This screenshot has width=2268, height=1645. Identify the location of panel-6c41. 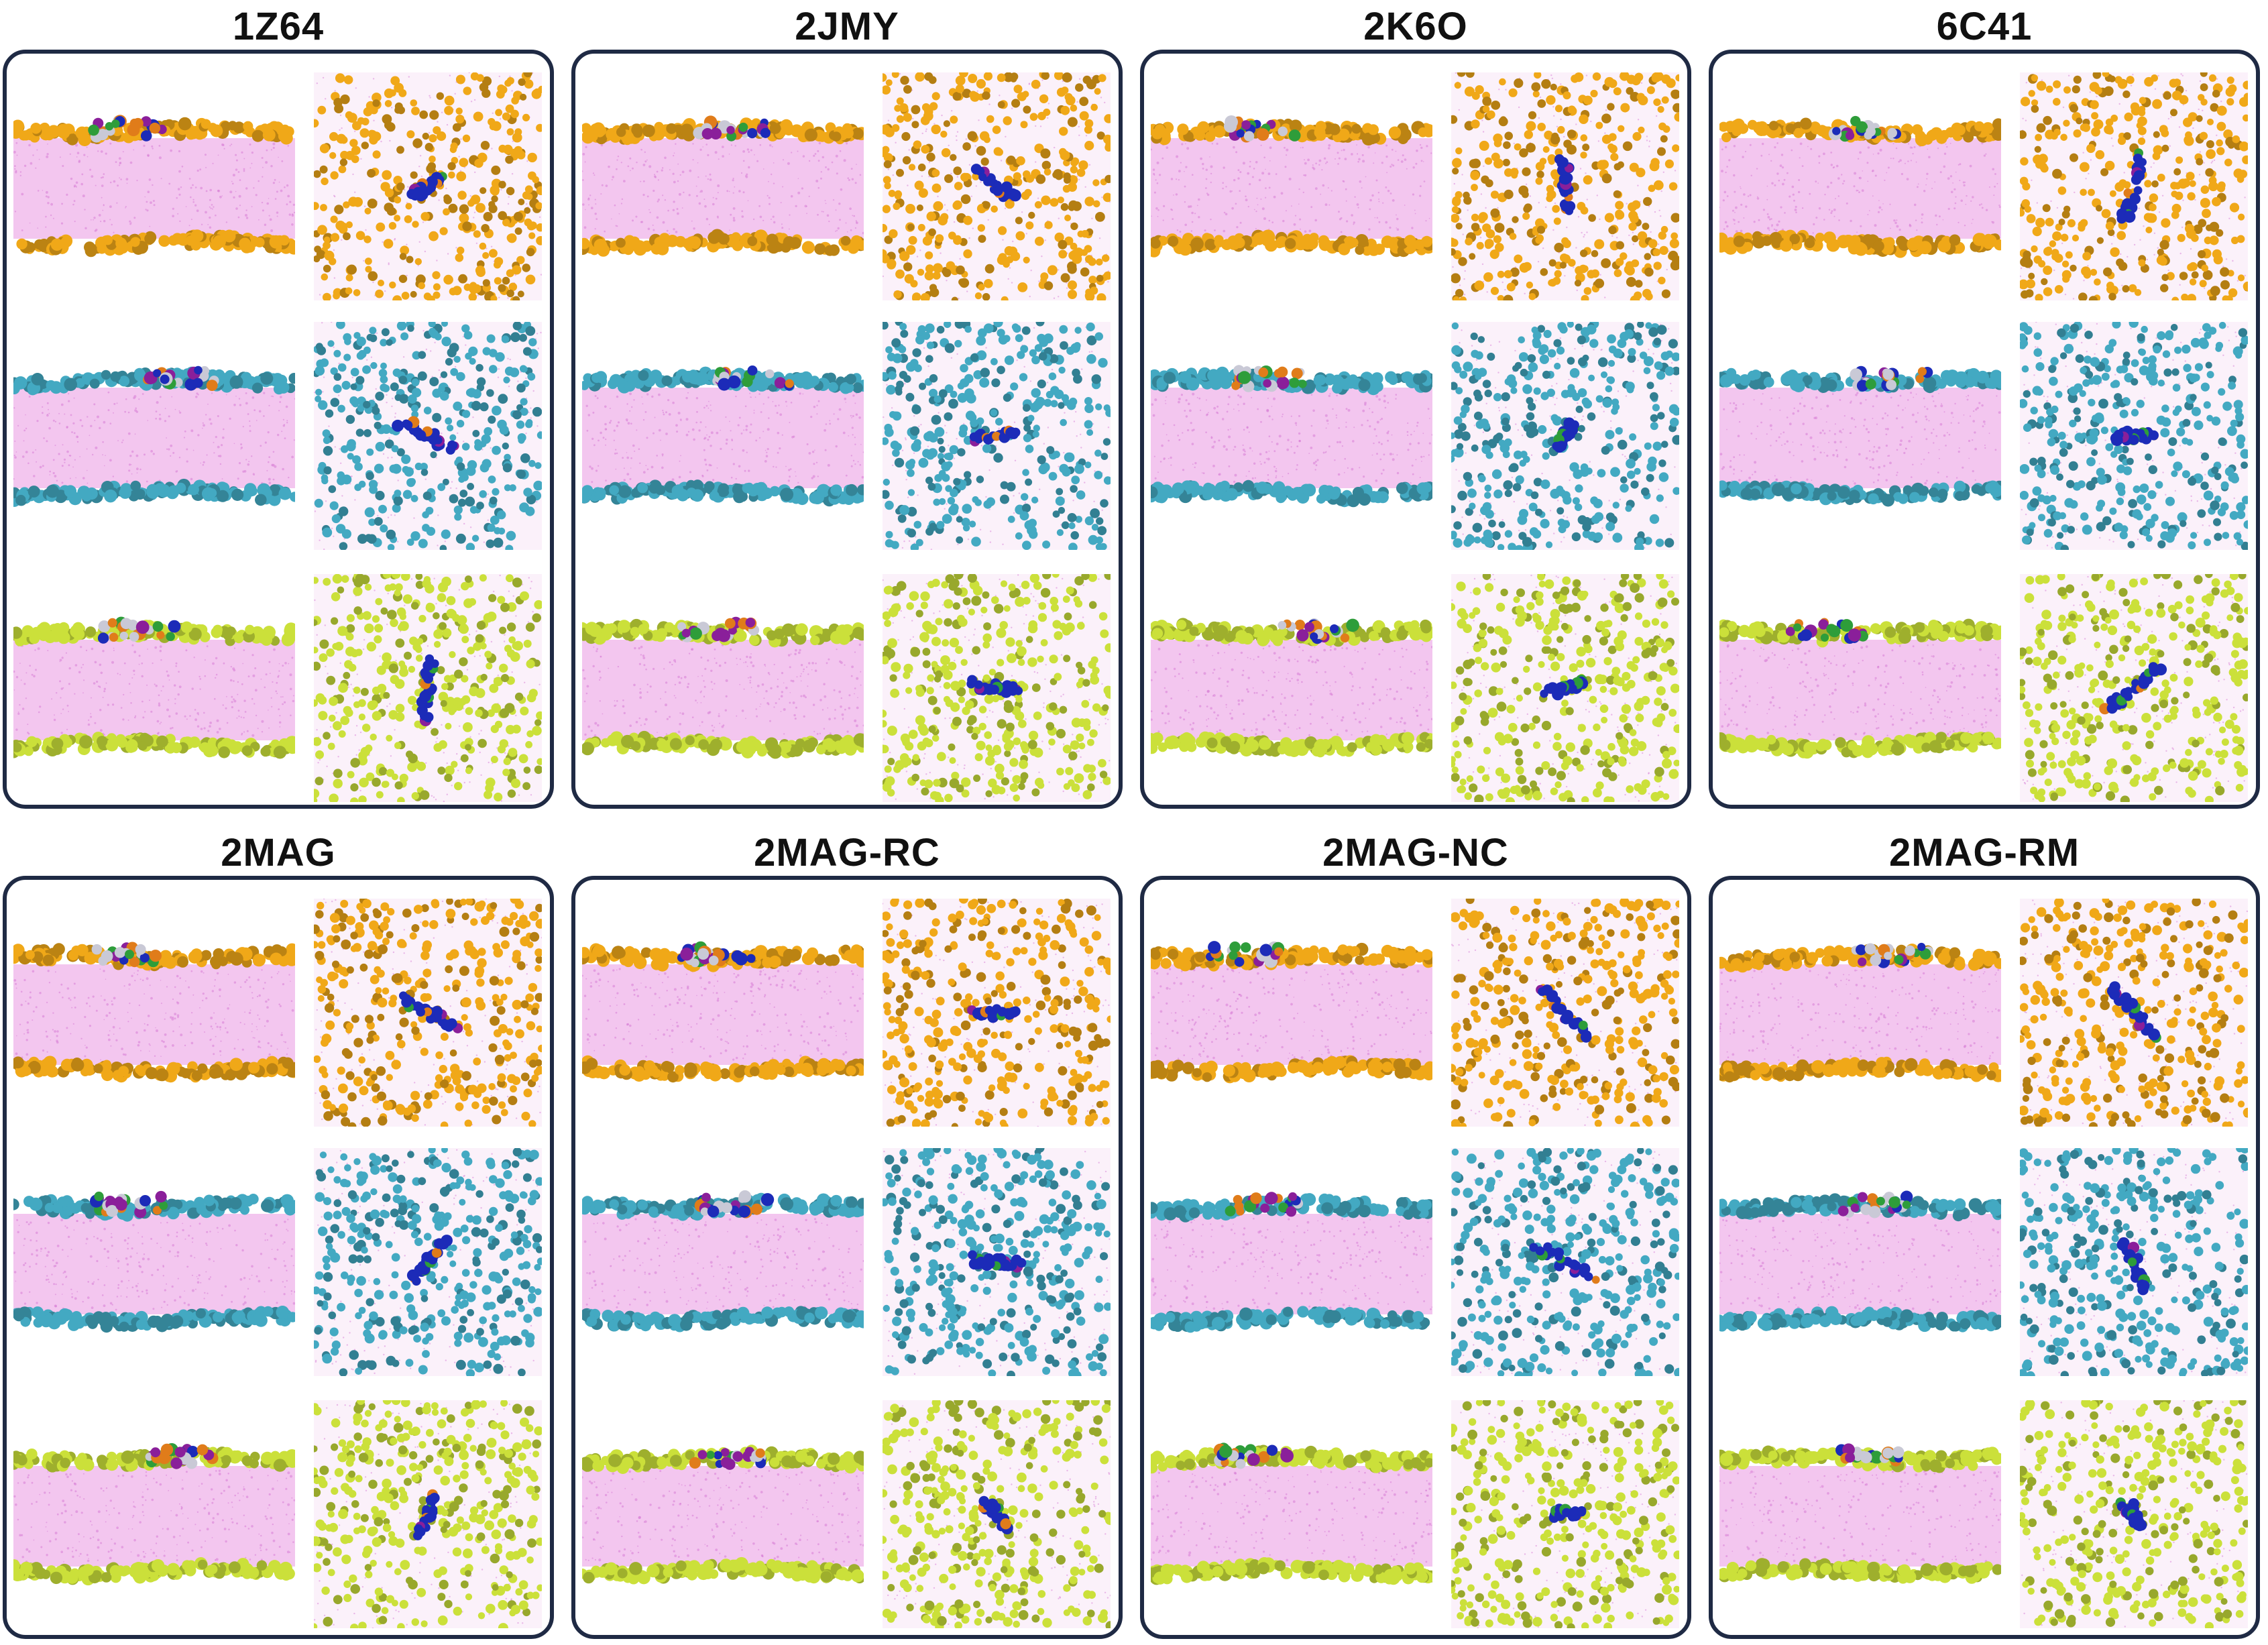
(1984, 430).